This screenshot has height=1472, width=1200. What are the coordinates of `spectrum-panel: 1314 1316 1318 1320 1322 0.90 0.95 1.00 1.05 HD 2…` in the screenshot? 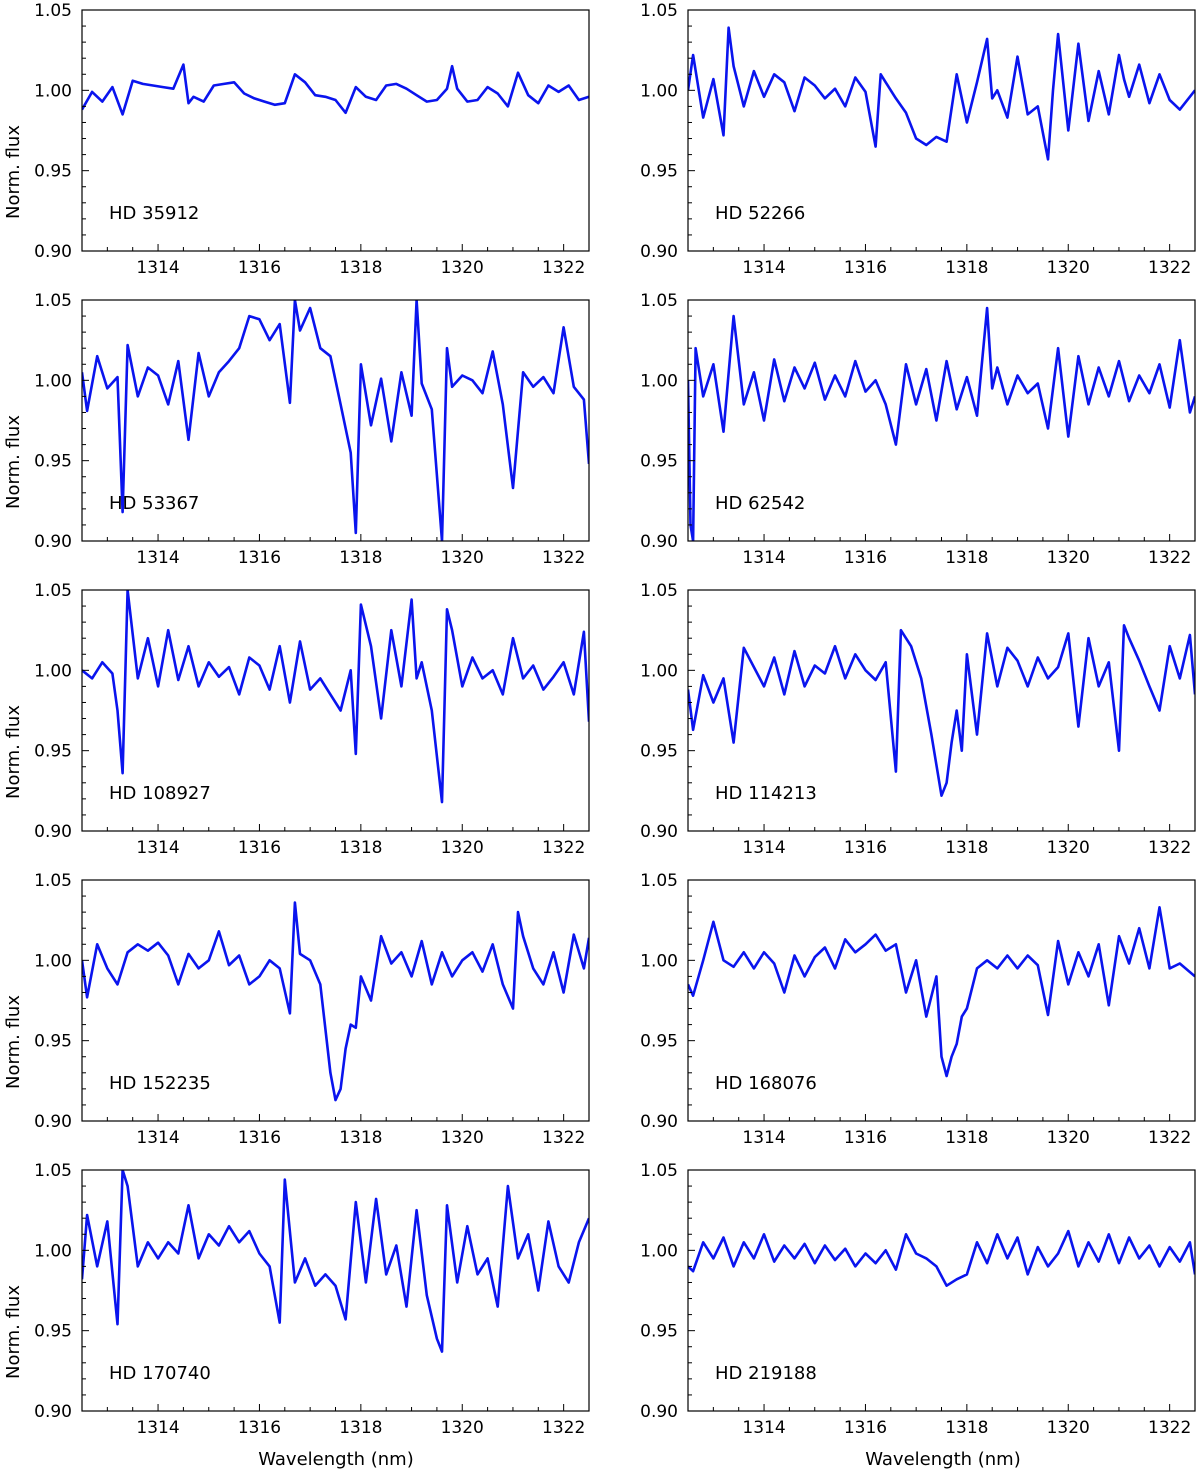 It's located at (918, 1299).